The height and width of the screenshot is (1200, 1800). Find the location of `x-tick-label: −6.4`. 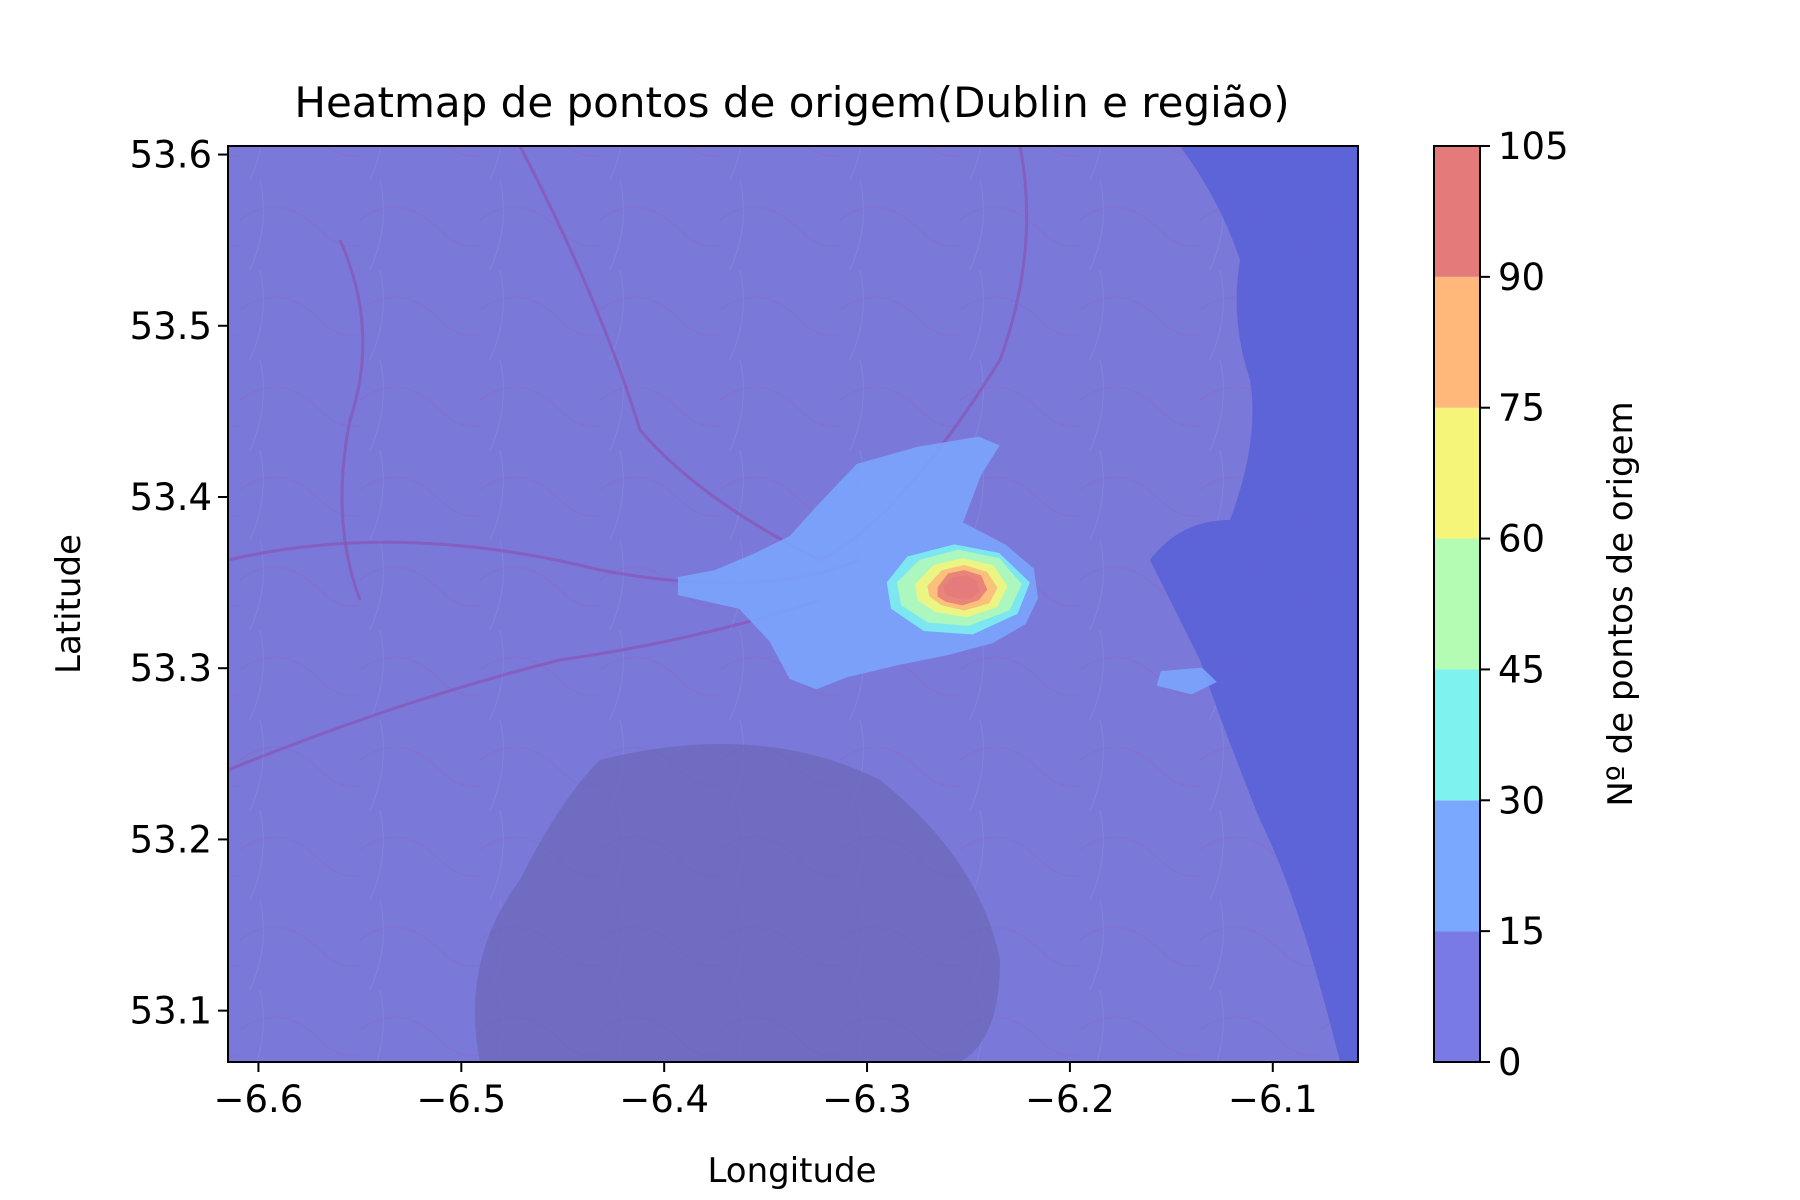

x-tick-label: −6.4 is located at coordinates (664, 1099).